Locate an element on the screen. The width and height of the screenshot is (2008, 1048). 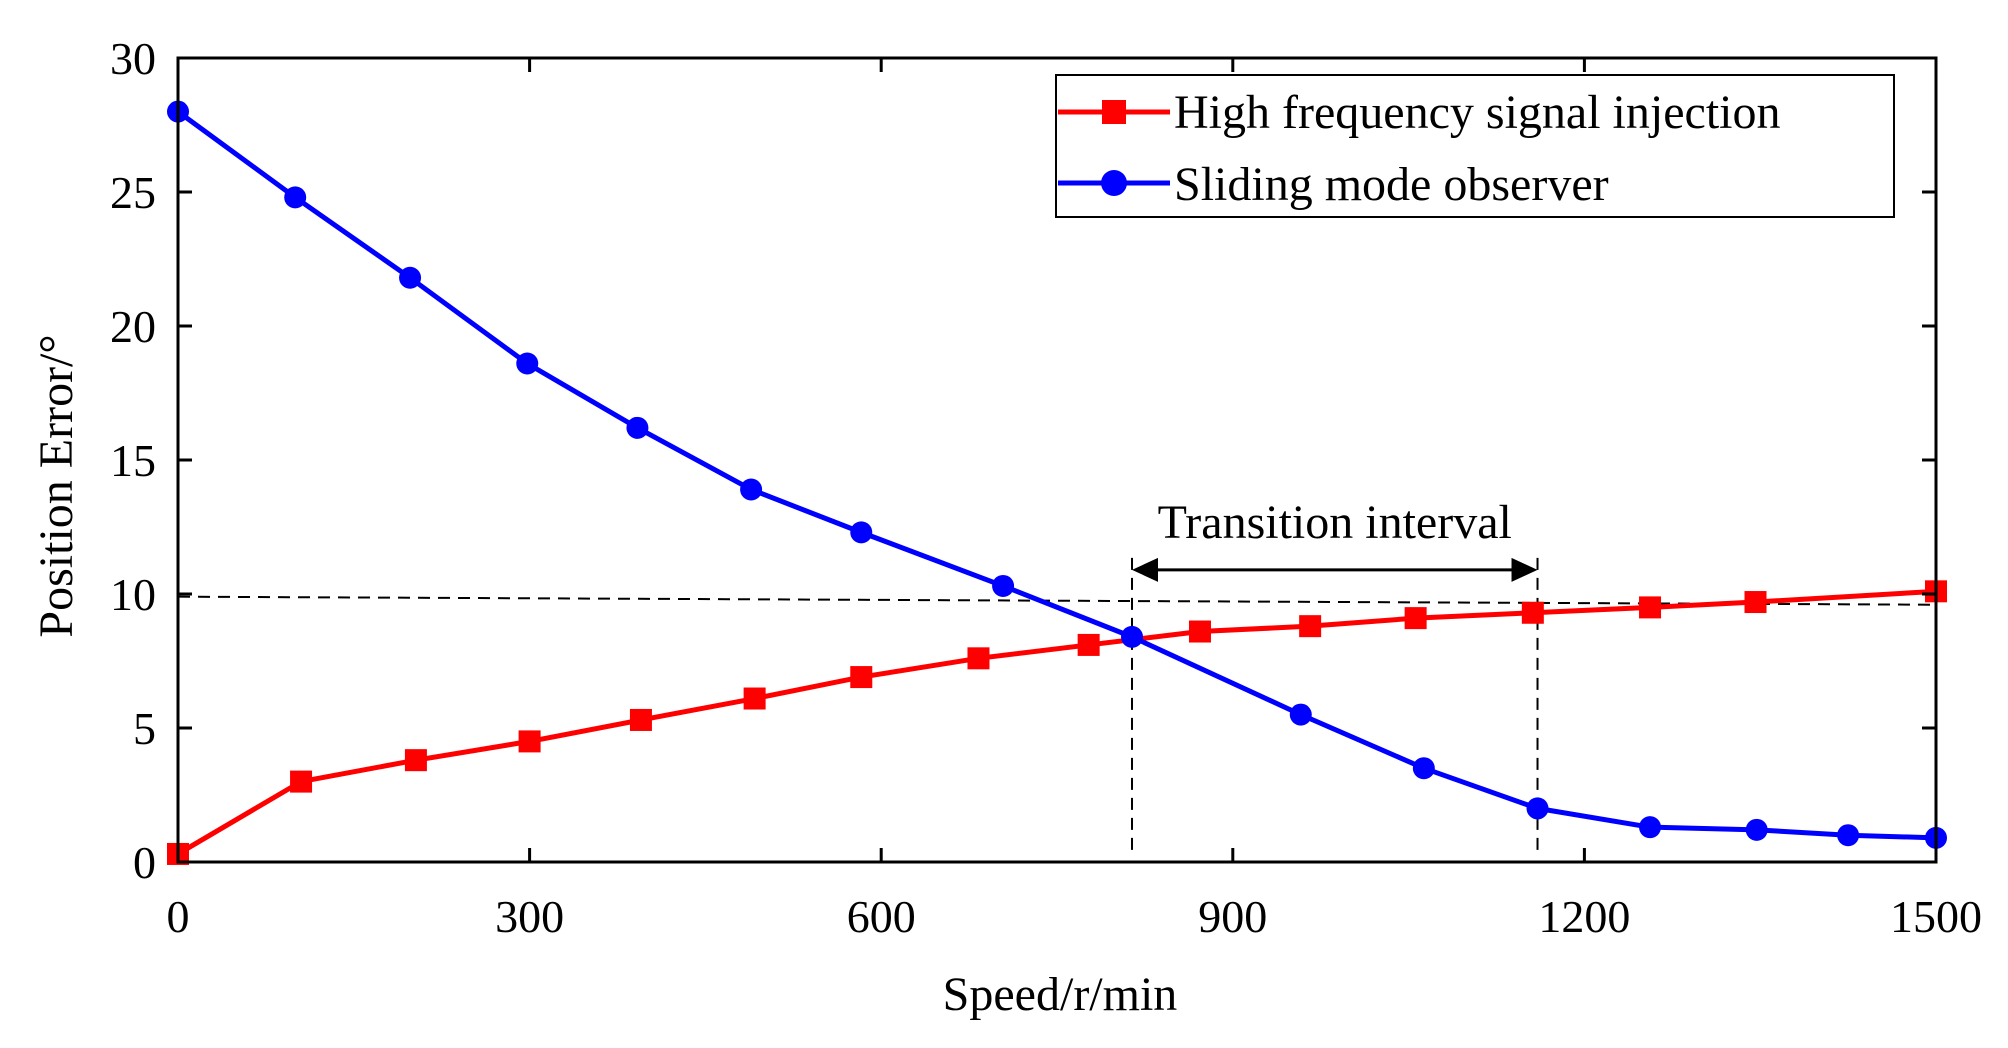
legend-label-high-frequency-signal-injection: High frequency signal injection is located at coordinates (1477, 112).